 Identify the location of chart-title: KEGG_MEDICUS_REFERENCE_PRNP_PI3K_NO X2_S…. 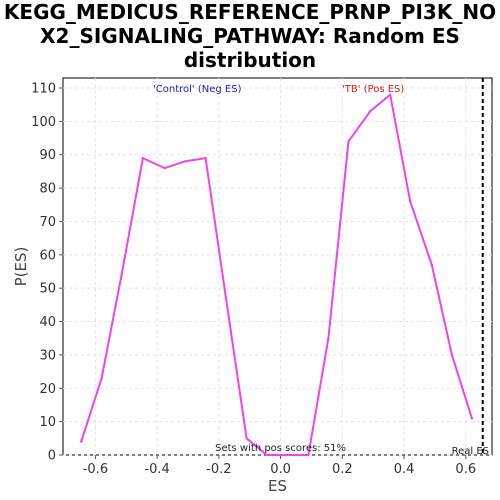
(250, 36).